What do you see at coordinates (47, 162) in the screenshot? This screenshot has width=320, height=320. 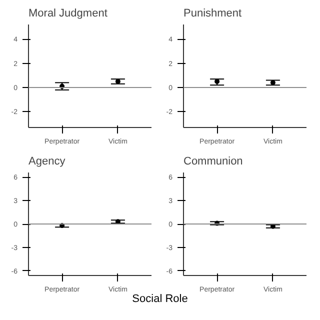 I see `chart-title: Agency` at bounding box center [47, 162].